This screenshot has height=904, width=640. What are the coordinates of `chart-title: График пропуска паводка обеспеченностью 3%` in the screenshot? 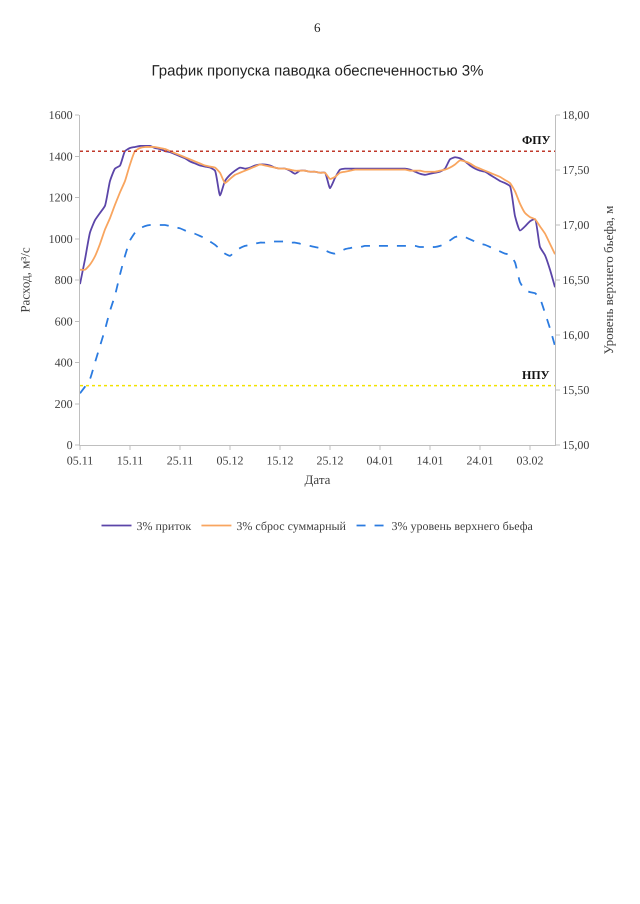 It's located at (318, 71).